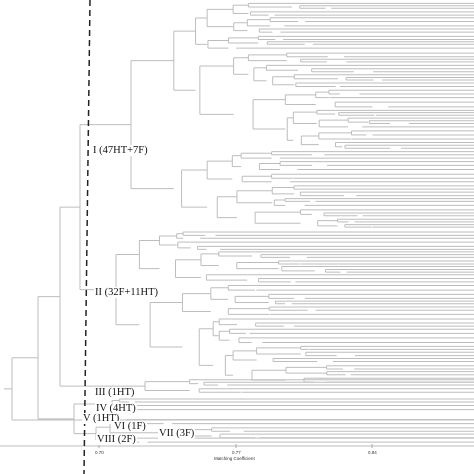 The width and height of the screenshot is (474, 474). Describe the element at coordinates (99, 452) in the screenshot. I see `x-axis-tick-label: 0.70` at that location.